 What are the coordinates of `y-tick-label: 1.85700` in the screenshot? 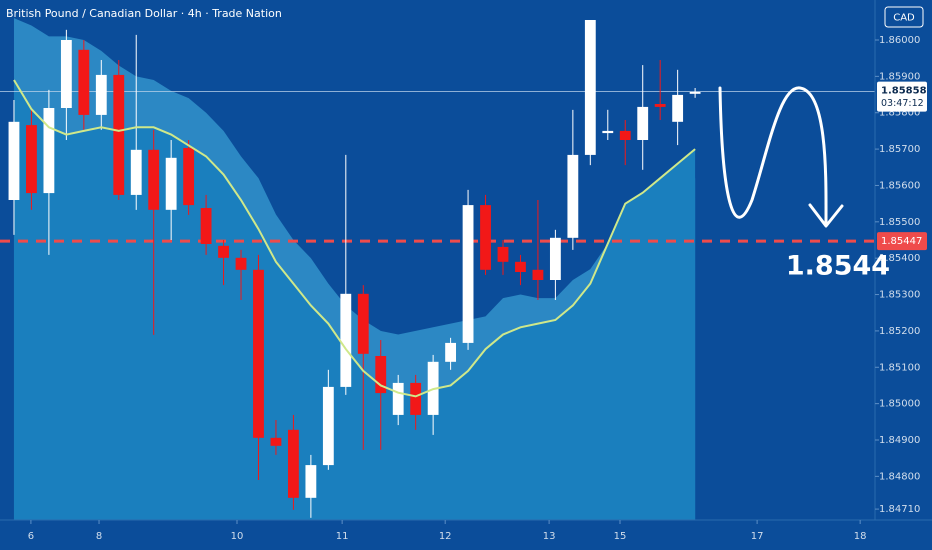 It's located at (899, 149).